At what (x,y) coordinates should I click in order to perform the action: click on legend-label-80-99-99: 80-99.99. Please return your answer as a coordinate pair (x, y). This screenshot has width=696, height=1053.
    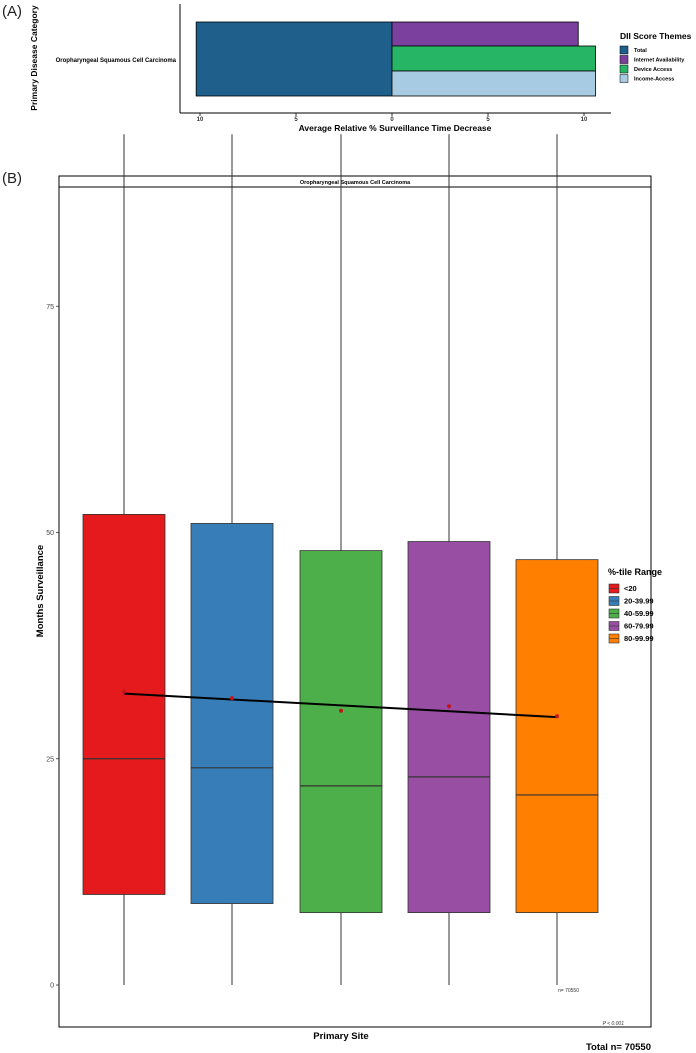
    Looking at the image, I should click on (639, 638).